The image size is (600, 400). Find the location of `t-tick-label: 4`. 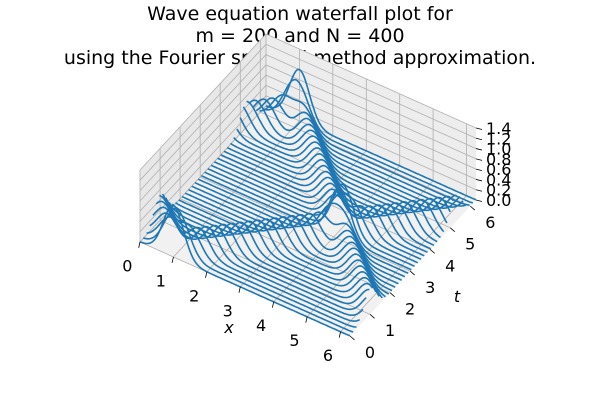

t-tick-label: 4 is located at coordinates (450, 265).